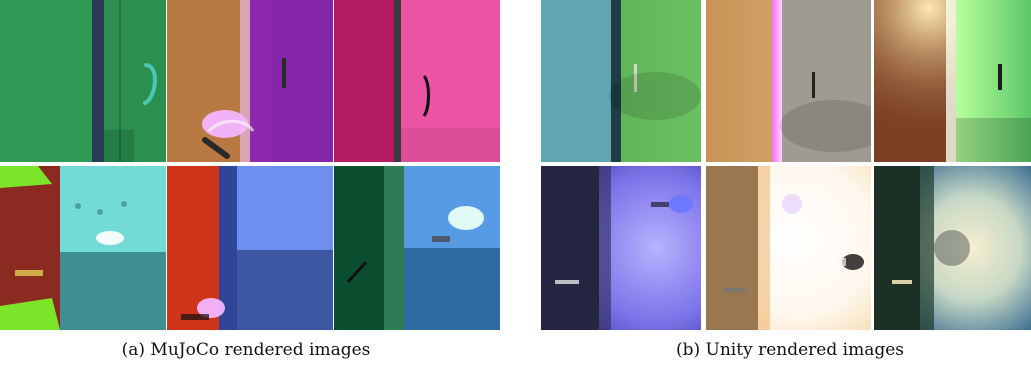  I want to click on caption-right-text: (b) Unity rendered images, so click(789, 350).